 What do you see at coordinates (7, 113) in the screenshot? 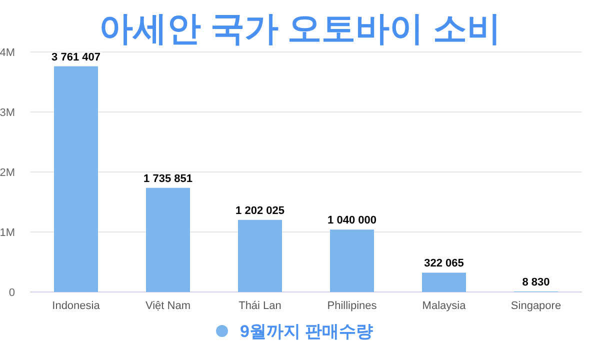
I see `y-tick-label: 3M` at bounding box center [7, 113].